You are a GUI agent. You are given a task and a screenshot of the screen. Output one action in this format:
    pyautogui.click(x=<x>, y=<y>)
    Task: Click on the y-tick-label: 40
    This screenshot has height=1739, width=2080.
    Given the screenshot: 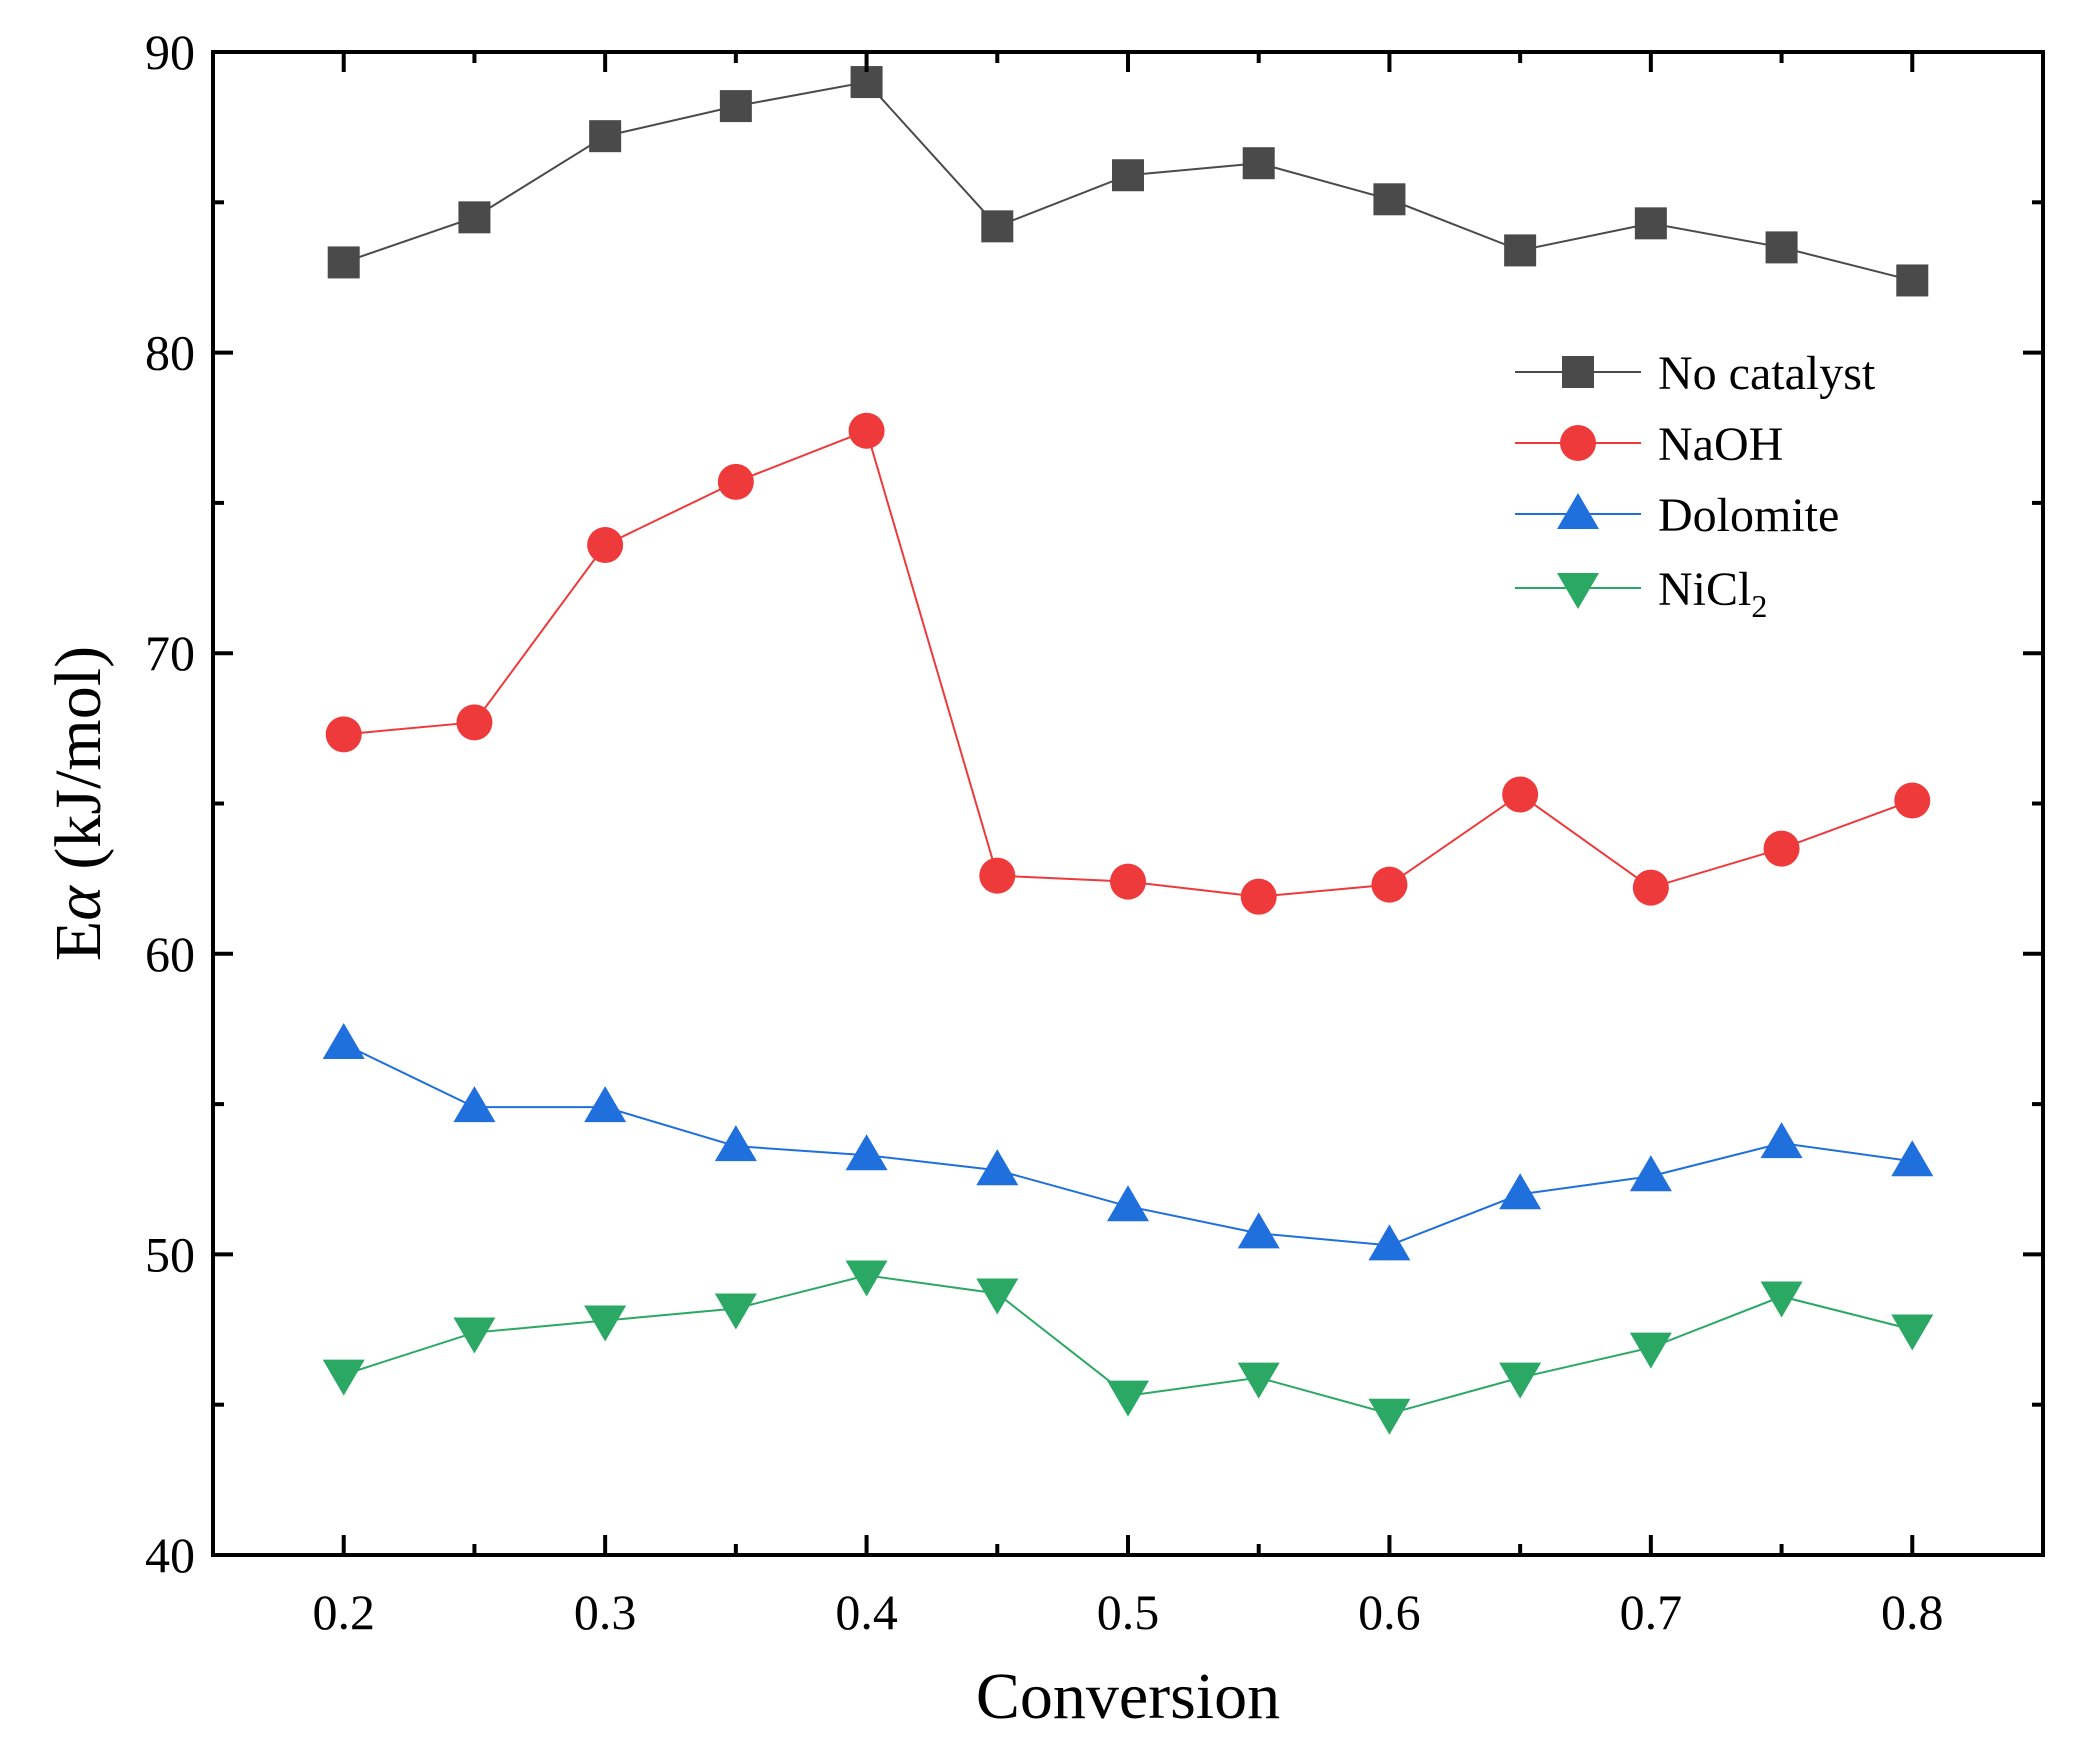 What is the action you would take?
    pyautogui.click(x=170, y=1555)
    